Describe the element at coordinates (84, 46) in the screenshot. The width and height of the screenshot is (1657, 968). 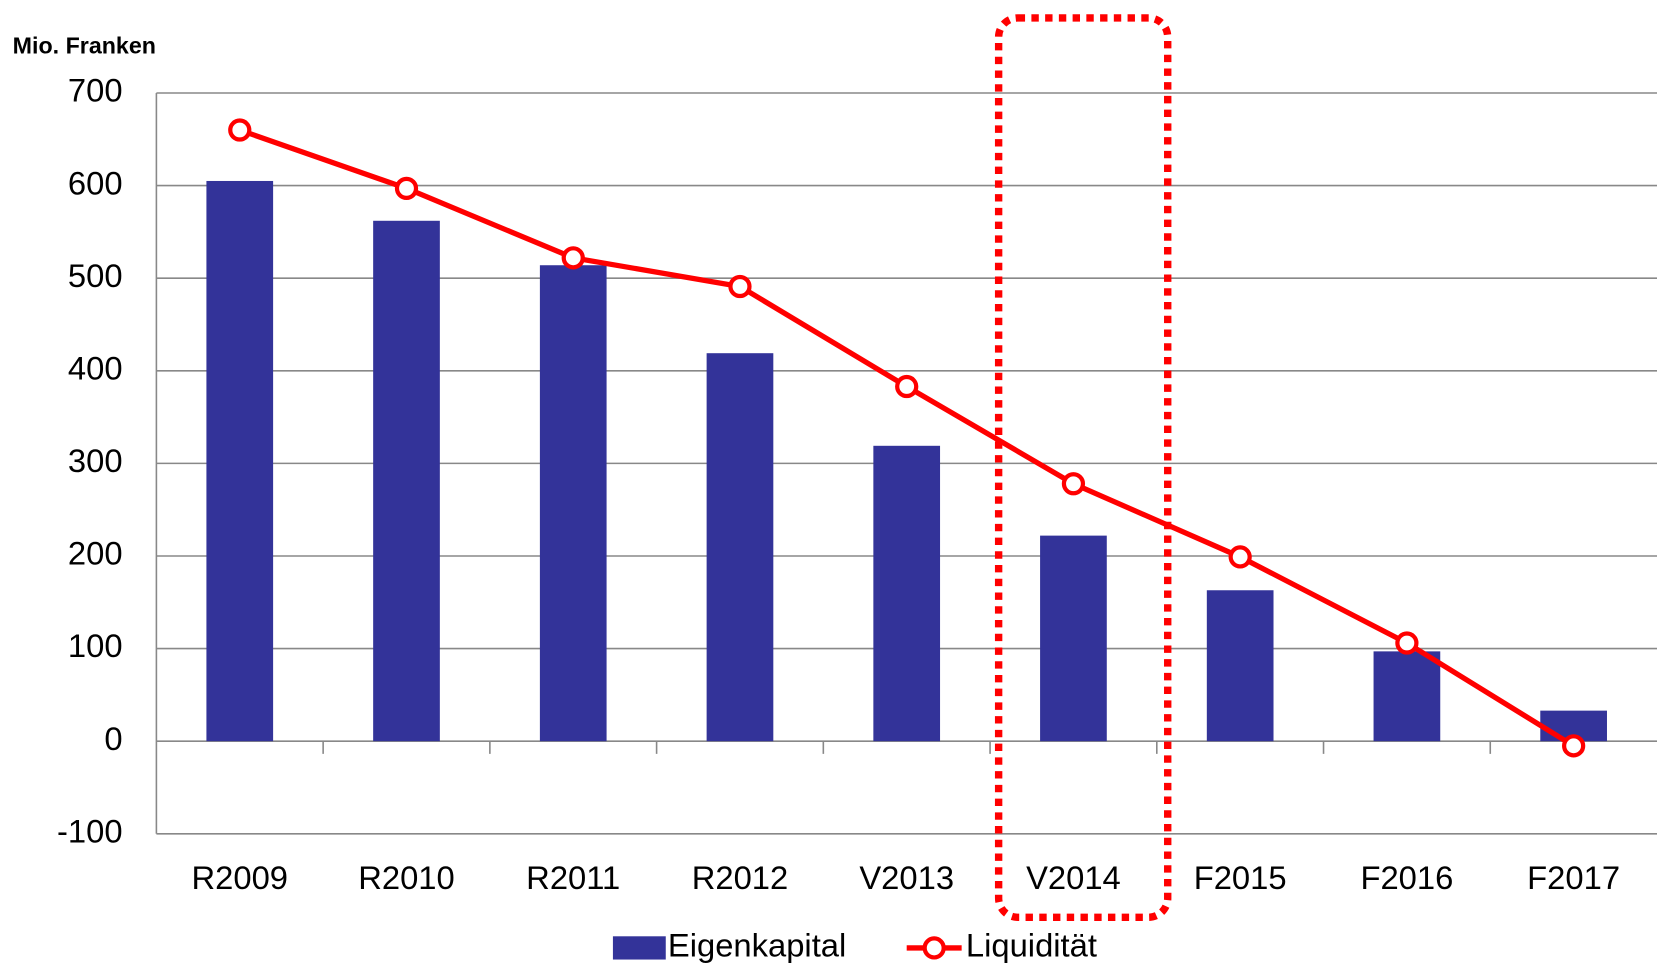
I see `y-axis-label: Mio. Franken` at that location.